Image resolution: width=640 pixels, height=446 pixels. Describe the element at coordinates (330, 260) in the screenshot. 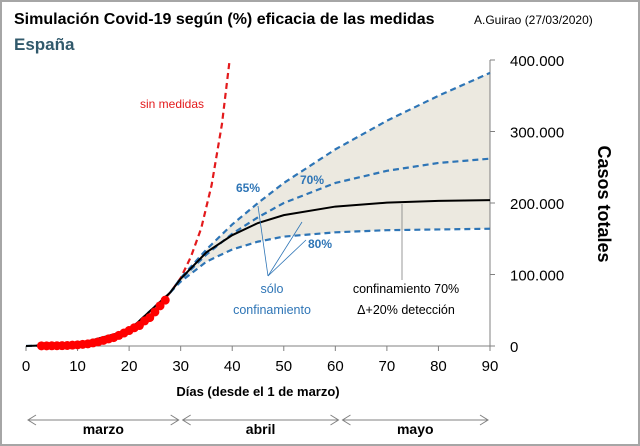

I see `series-line-80-` at that location.